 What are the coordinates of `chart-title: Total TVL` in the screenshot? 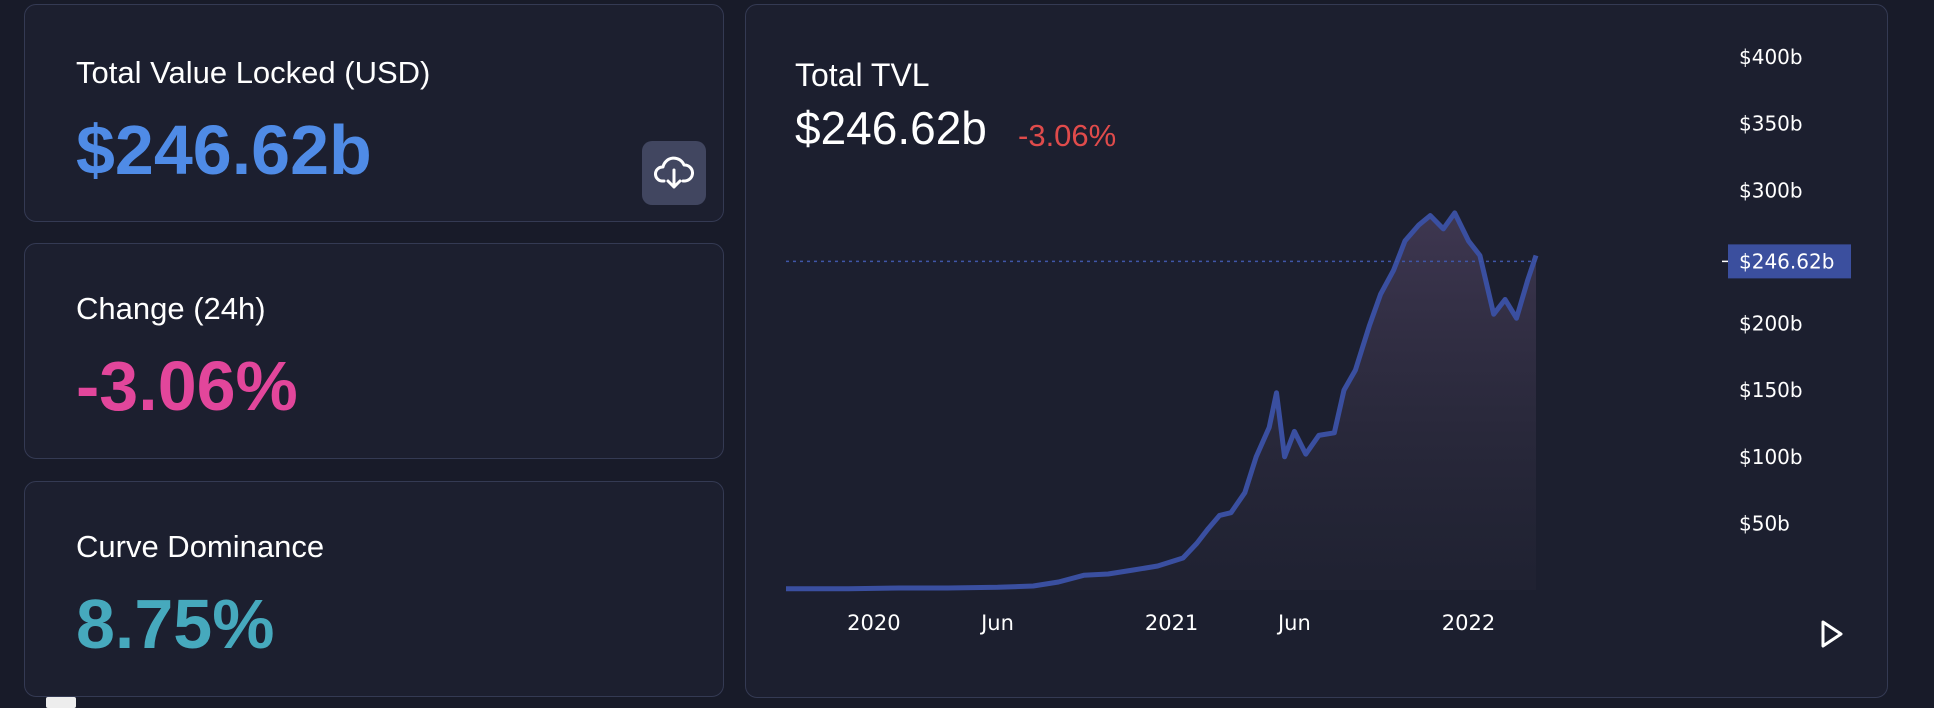 It's located at (862, 75).